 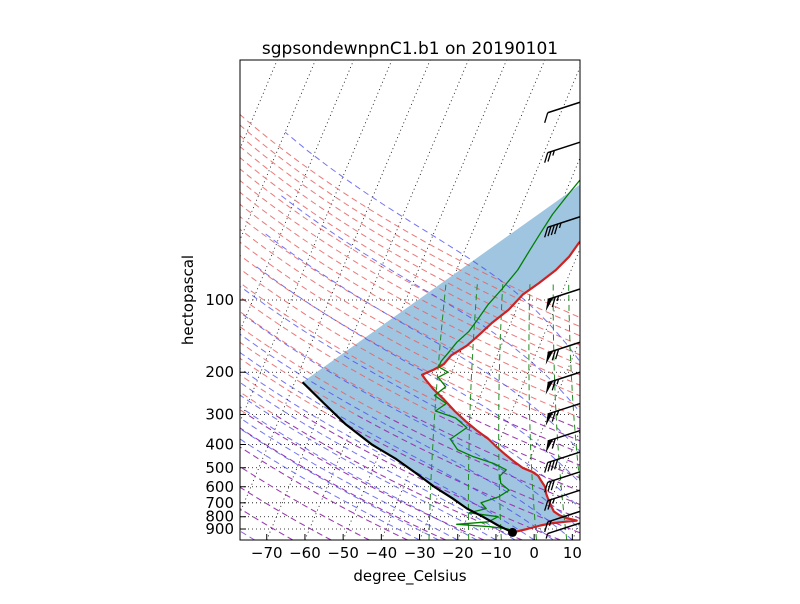 What do you see at coordinates (382, 553) in the screenshot?
I see `x-tick-label: −40` at bounding box center [382, 553].